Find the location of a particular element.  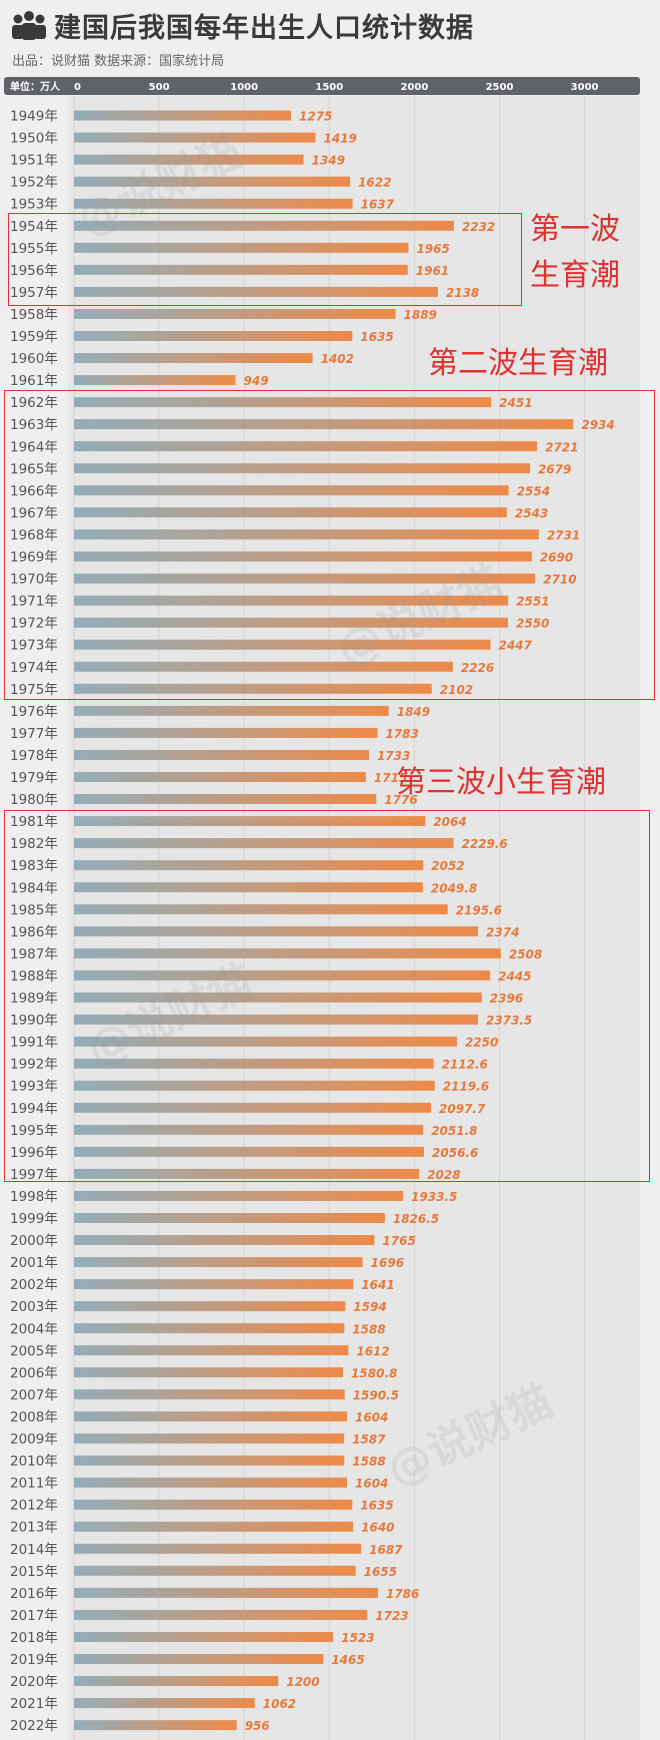

value-label: 2102 is located at coordinates (456, 690).